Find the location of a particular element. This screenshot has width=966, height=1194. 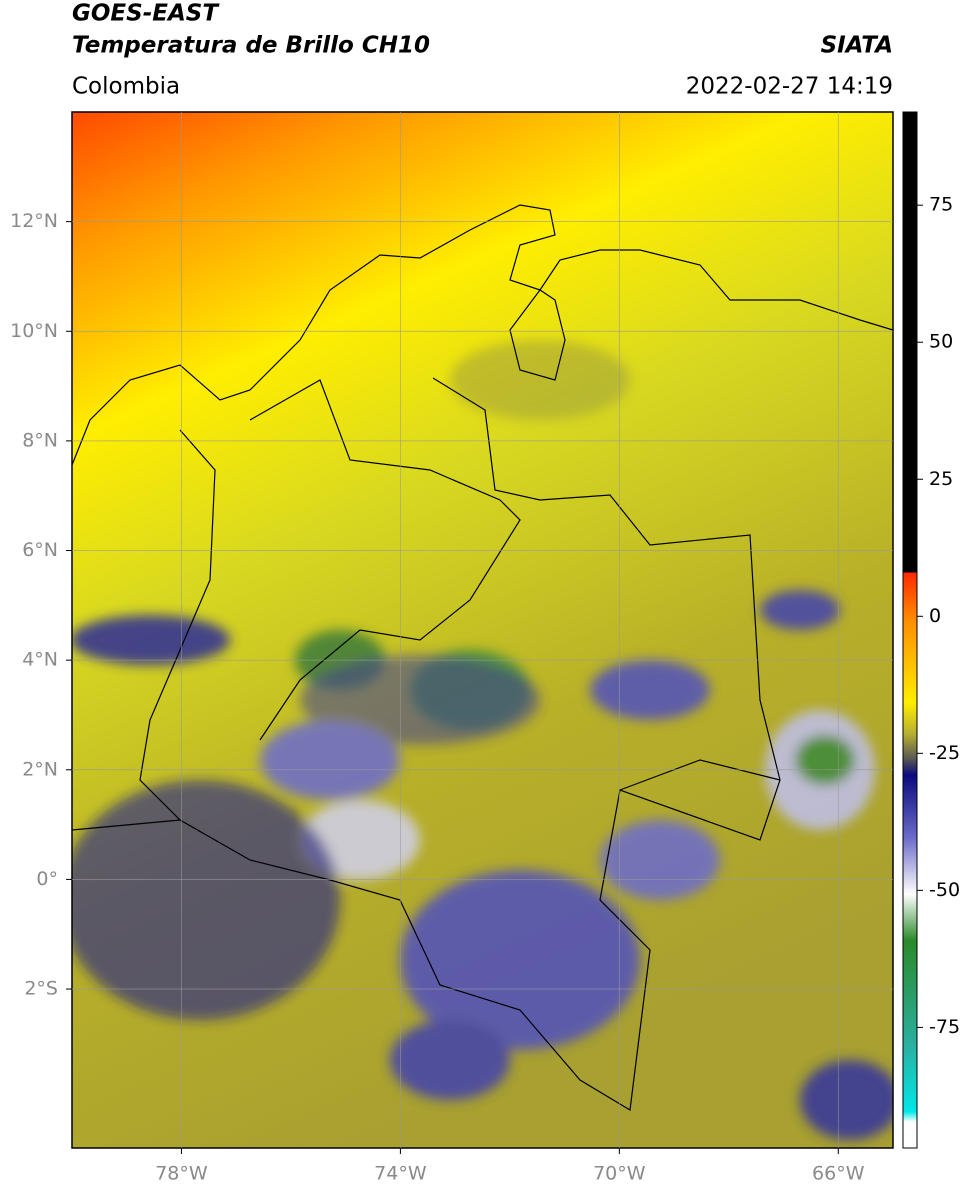

title: GOES-EAST is located at coordinates (146, 14).